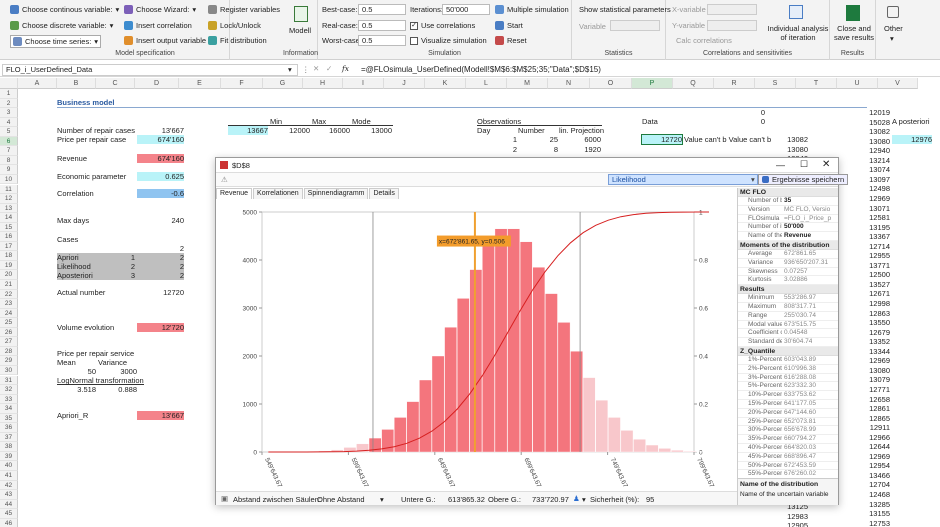 The height and width of the screenshot is (527, 940). Describe the element at coordinates (160, 139) in the screenshot. I see `price-value: 674'160` at that location.